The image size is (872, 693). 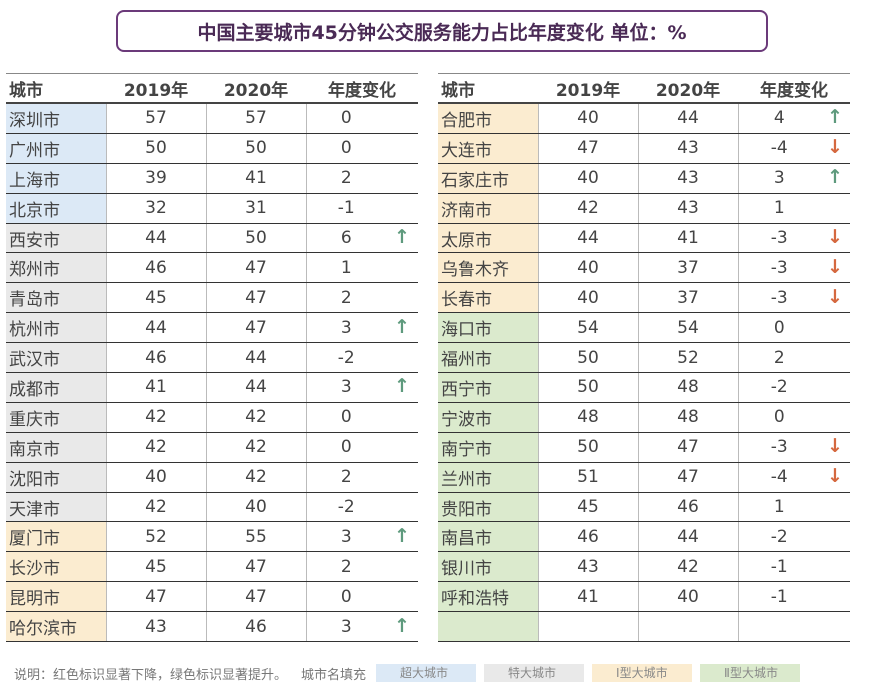 What do you see at coordinates (255, 118) in the screenshot?
I see `value-2020-cell: 57` at bounding box center [255, 118].